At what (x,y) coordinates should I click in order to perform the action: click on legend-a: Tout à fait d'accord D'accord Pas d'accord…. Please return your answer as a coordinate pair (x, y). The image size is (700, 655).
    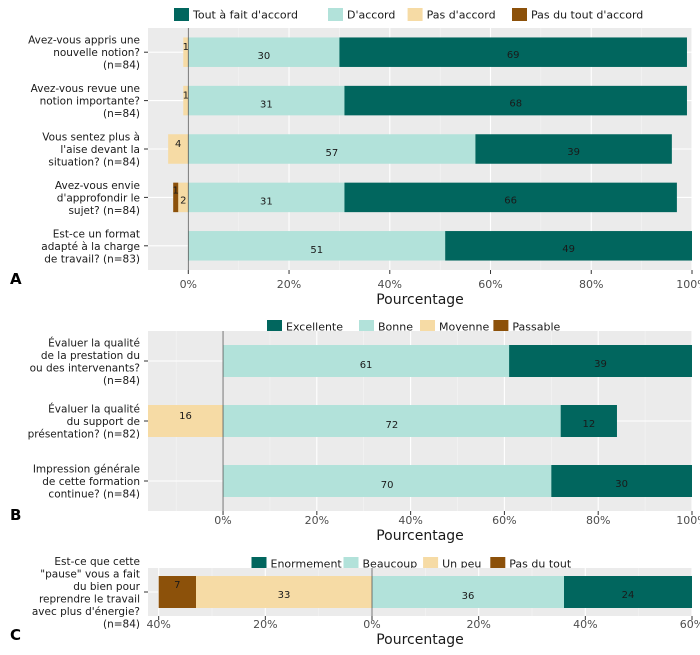
    Looking at the image, I should click on (408, 15).